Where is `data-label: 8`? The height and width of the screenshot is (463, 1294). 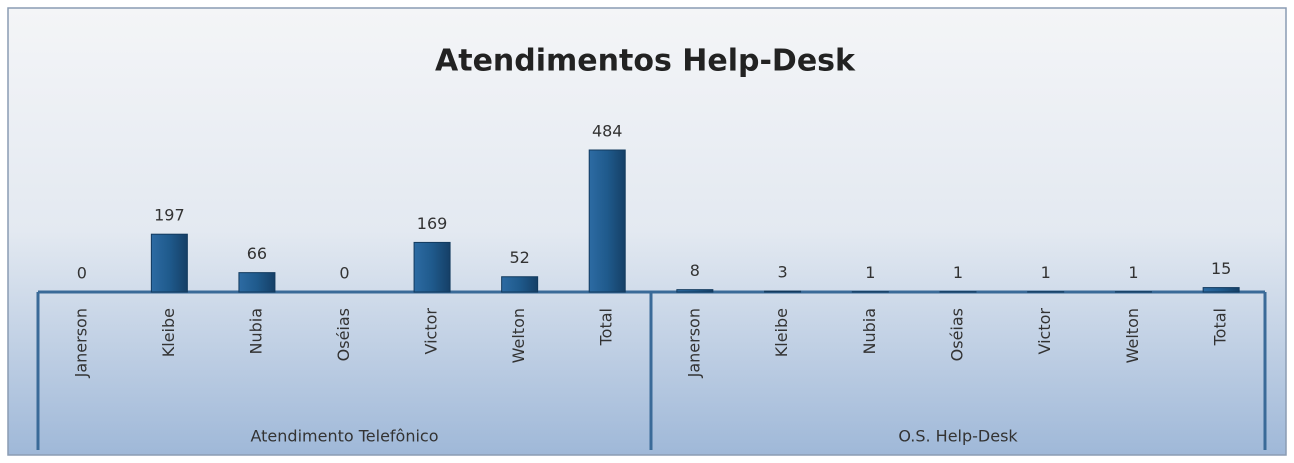 data-label: 8 is located at coordinates (695, 270).